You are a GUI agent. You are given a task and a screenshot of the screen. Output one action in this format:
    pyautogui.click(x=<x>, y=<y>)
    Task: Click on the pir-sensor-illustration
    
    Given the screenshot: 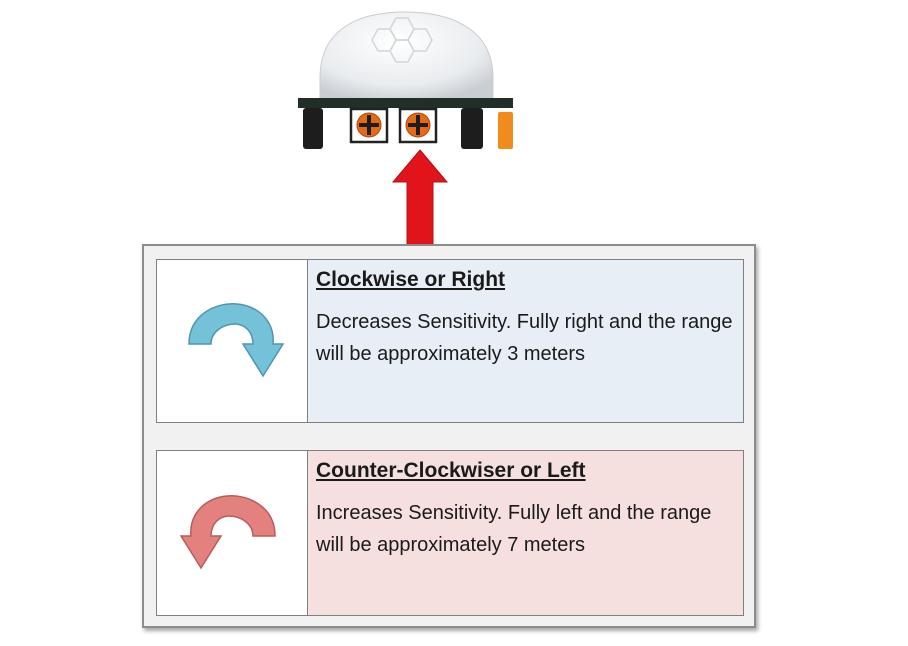 What is the action you would take?
    pyautogui.click(x=405, y=80)
    